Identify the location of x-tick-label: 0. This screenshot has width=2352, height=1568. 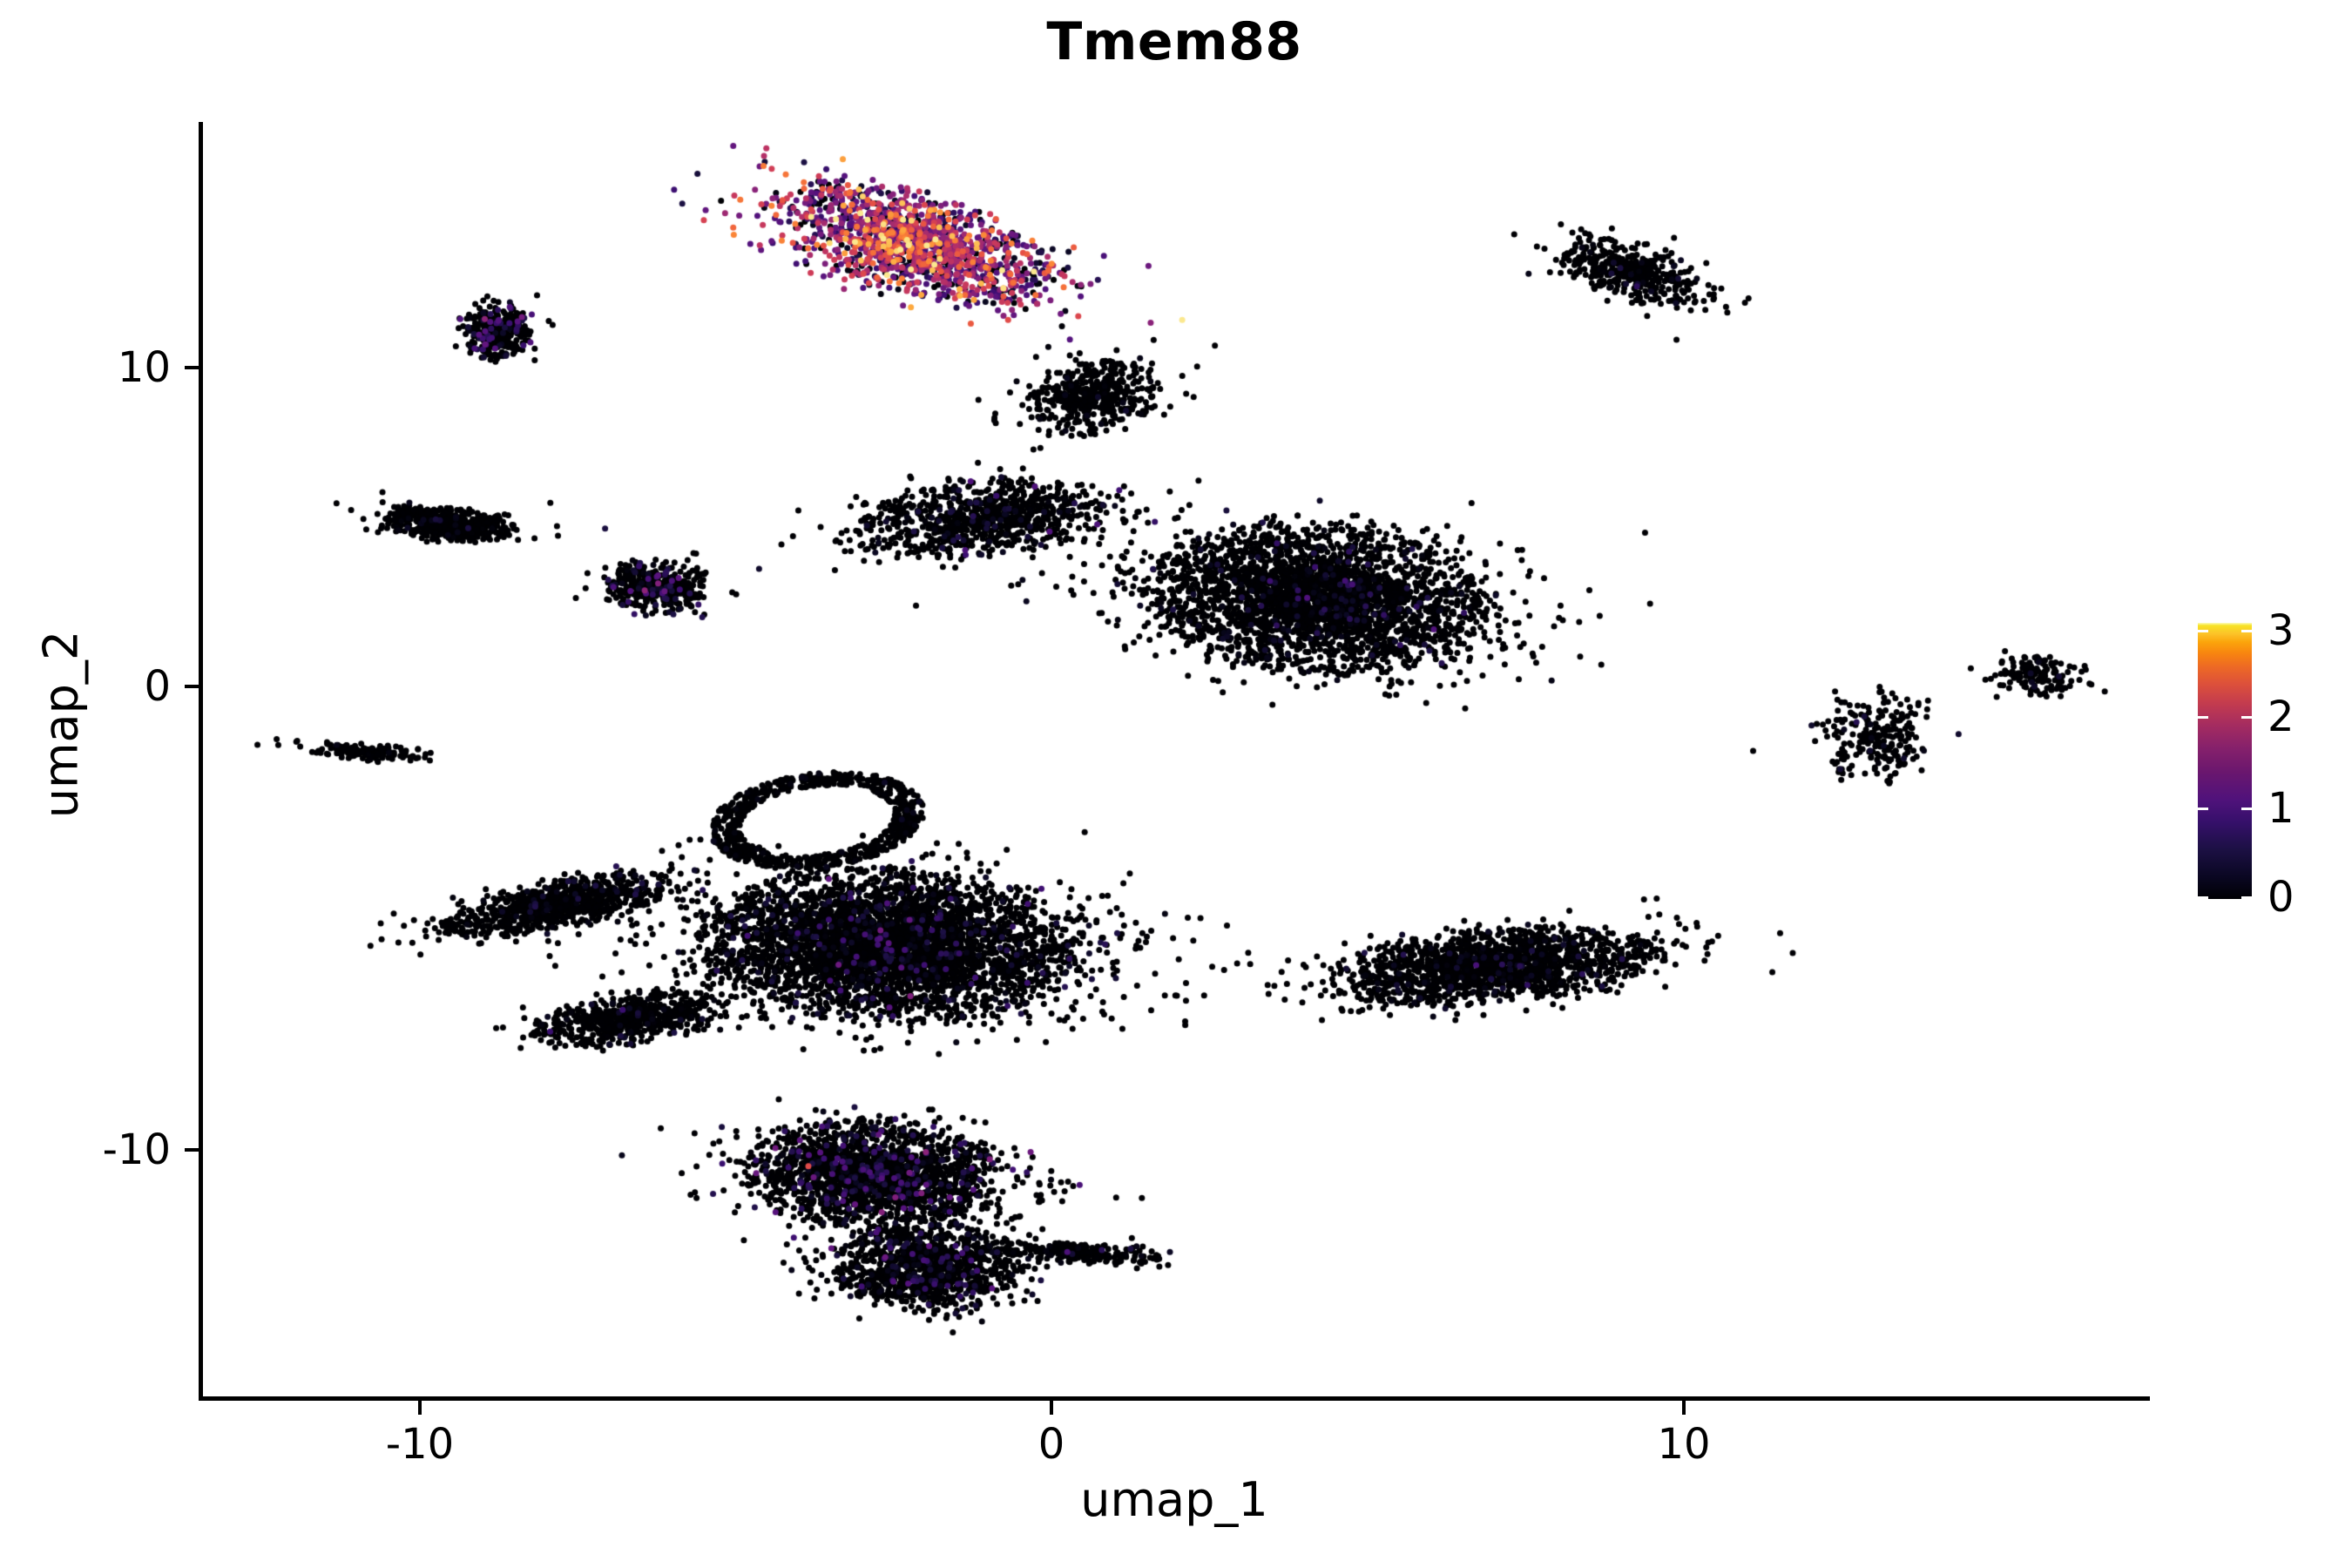
(1051, 1444).